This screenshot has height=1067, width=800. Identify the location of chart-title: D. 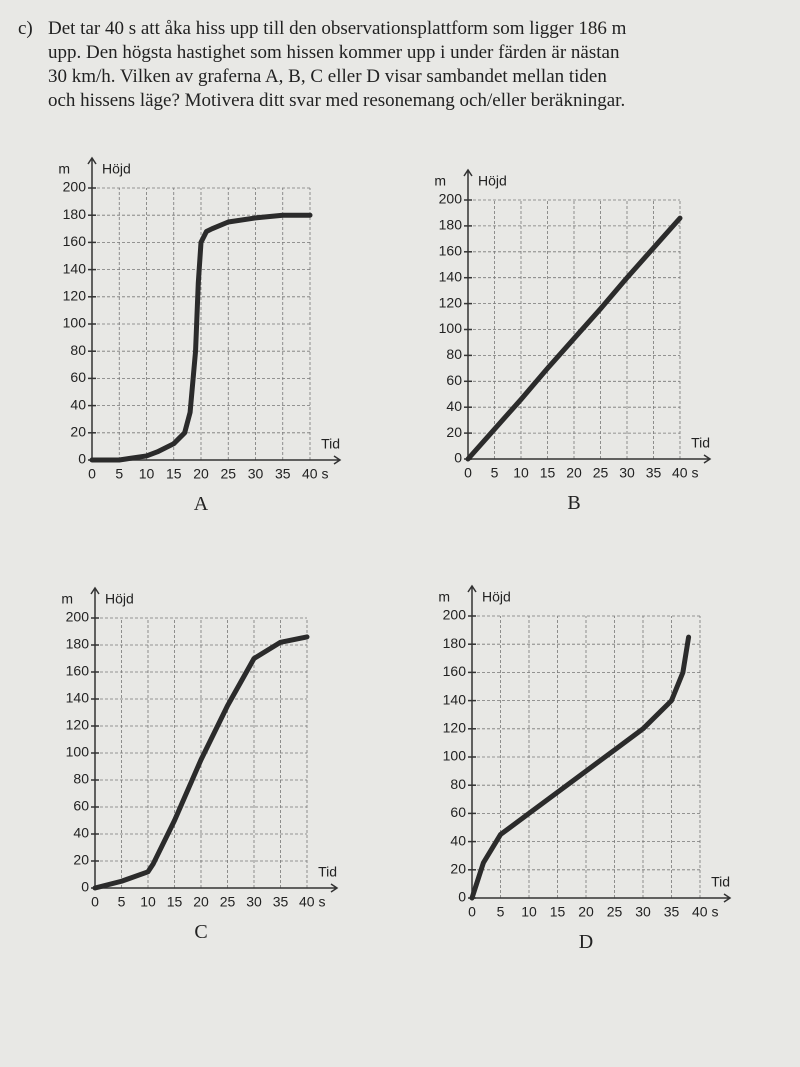
(586, 942).